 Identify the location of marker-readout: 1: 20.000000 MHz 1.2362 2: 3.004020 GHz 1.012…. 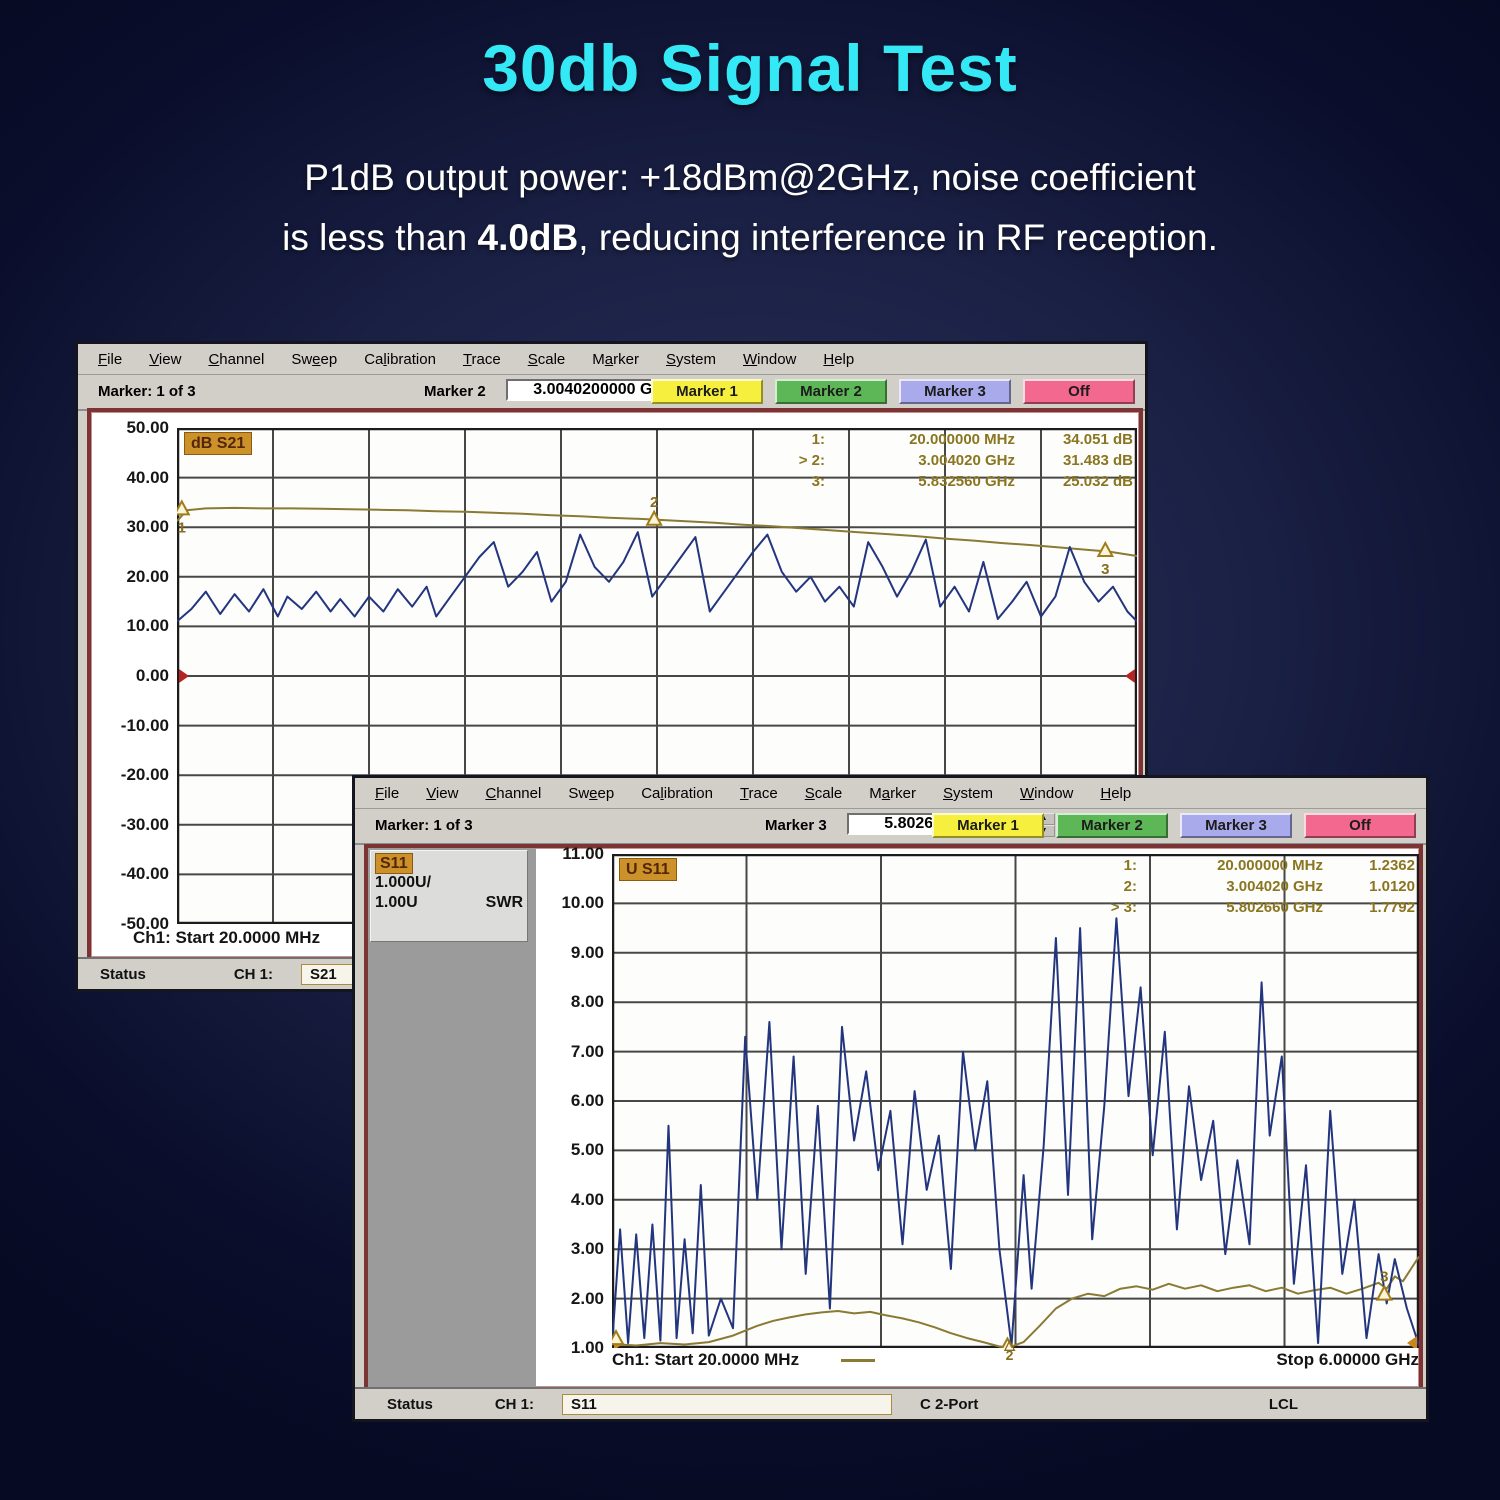
(1252, 886).